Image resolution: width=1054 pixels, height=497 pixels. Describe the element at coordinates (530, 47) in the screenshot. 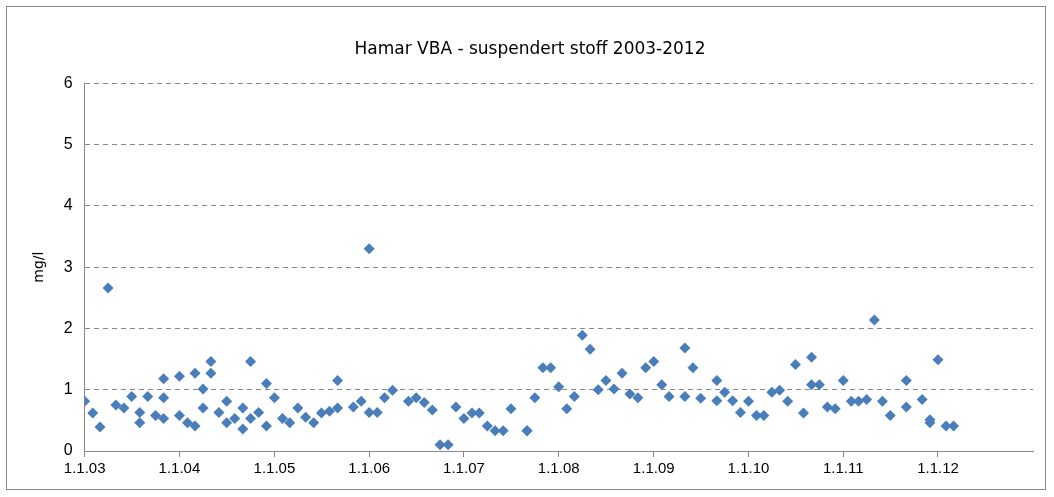

I see `chart-title: Hamar VBA - suspendert stoff 2003-2012` at that location.